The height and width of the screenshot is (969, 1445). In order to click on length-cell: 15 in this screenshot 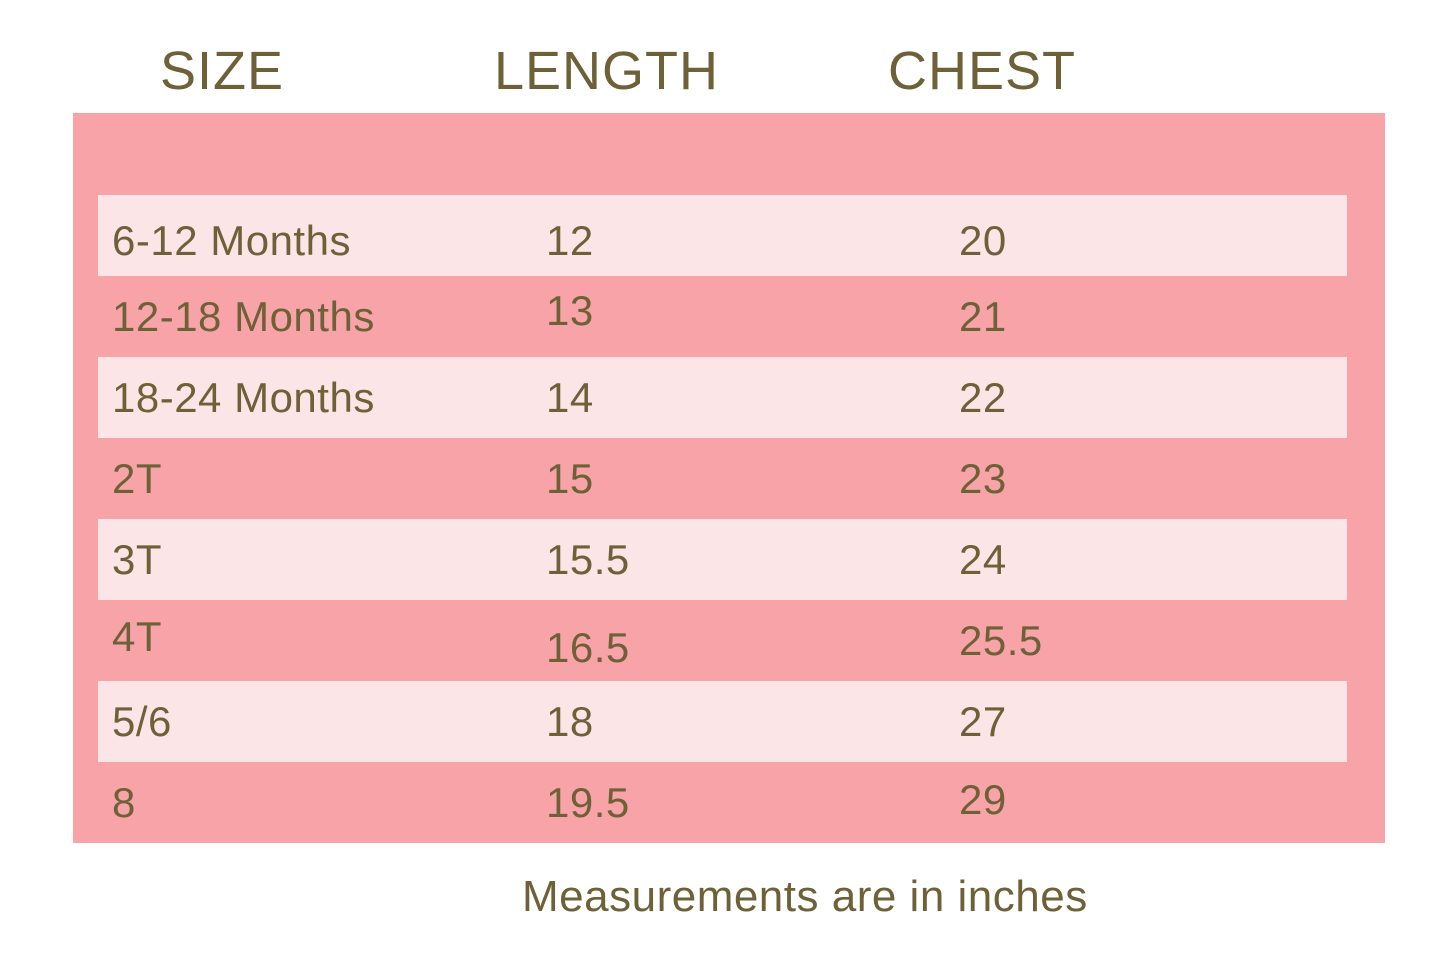, I will do `click(570, 478)`.